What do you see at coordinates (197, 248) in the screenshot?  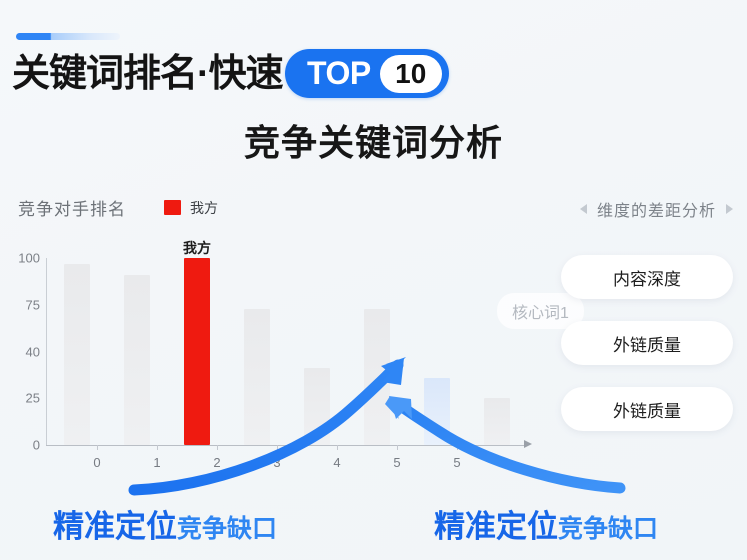 I see `bar-annotation-label: 我方` at bounding box center [197, 248].